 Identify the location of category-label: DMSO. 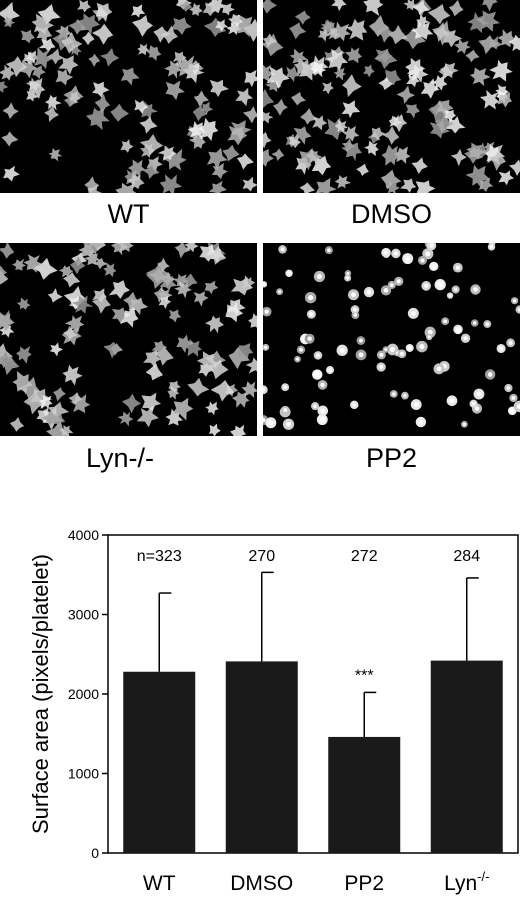
(261, 883).